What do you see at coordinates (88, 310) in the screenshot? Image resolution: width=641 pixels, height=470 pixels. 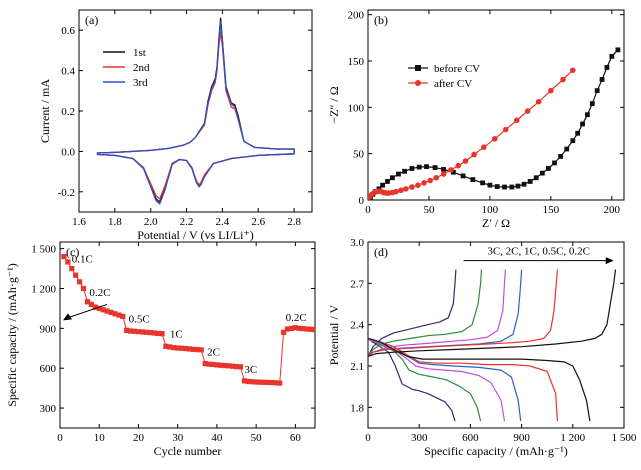 I see `pointer-arrow` at bounding box center [88, 310].